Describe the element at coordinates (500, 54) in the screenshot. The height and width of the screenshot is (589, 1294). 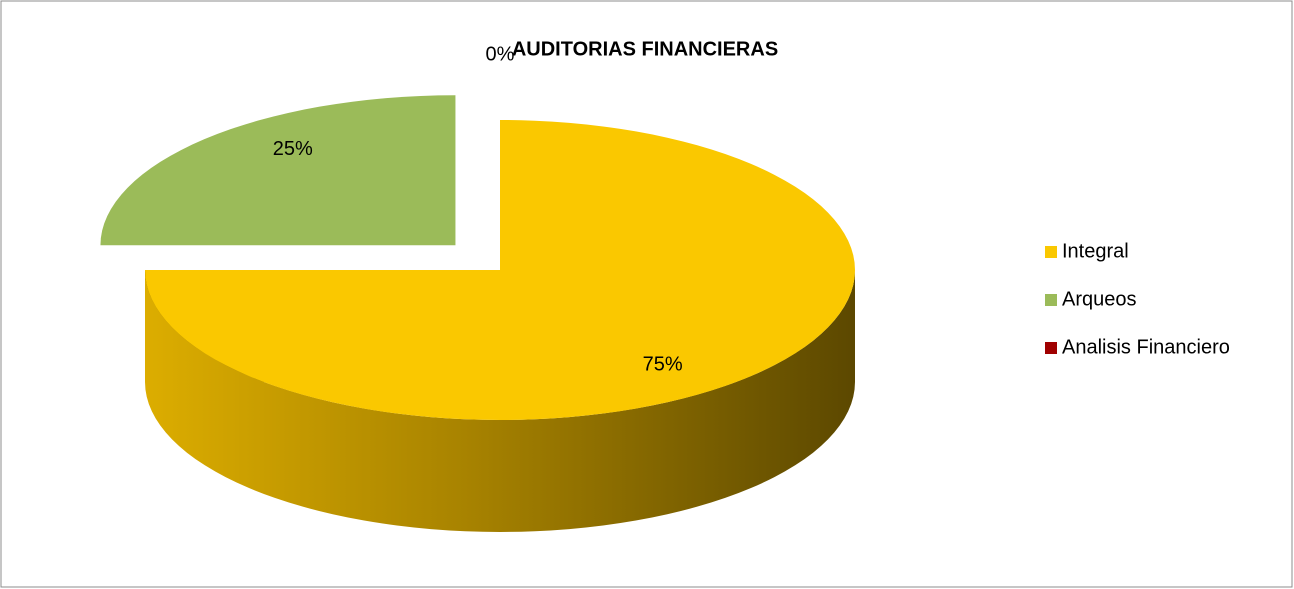
I see `data-label: 0%` at that location.